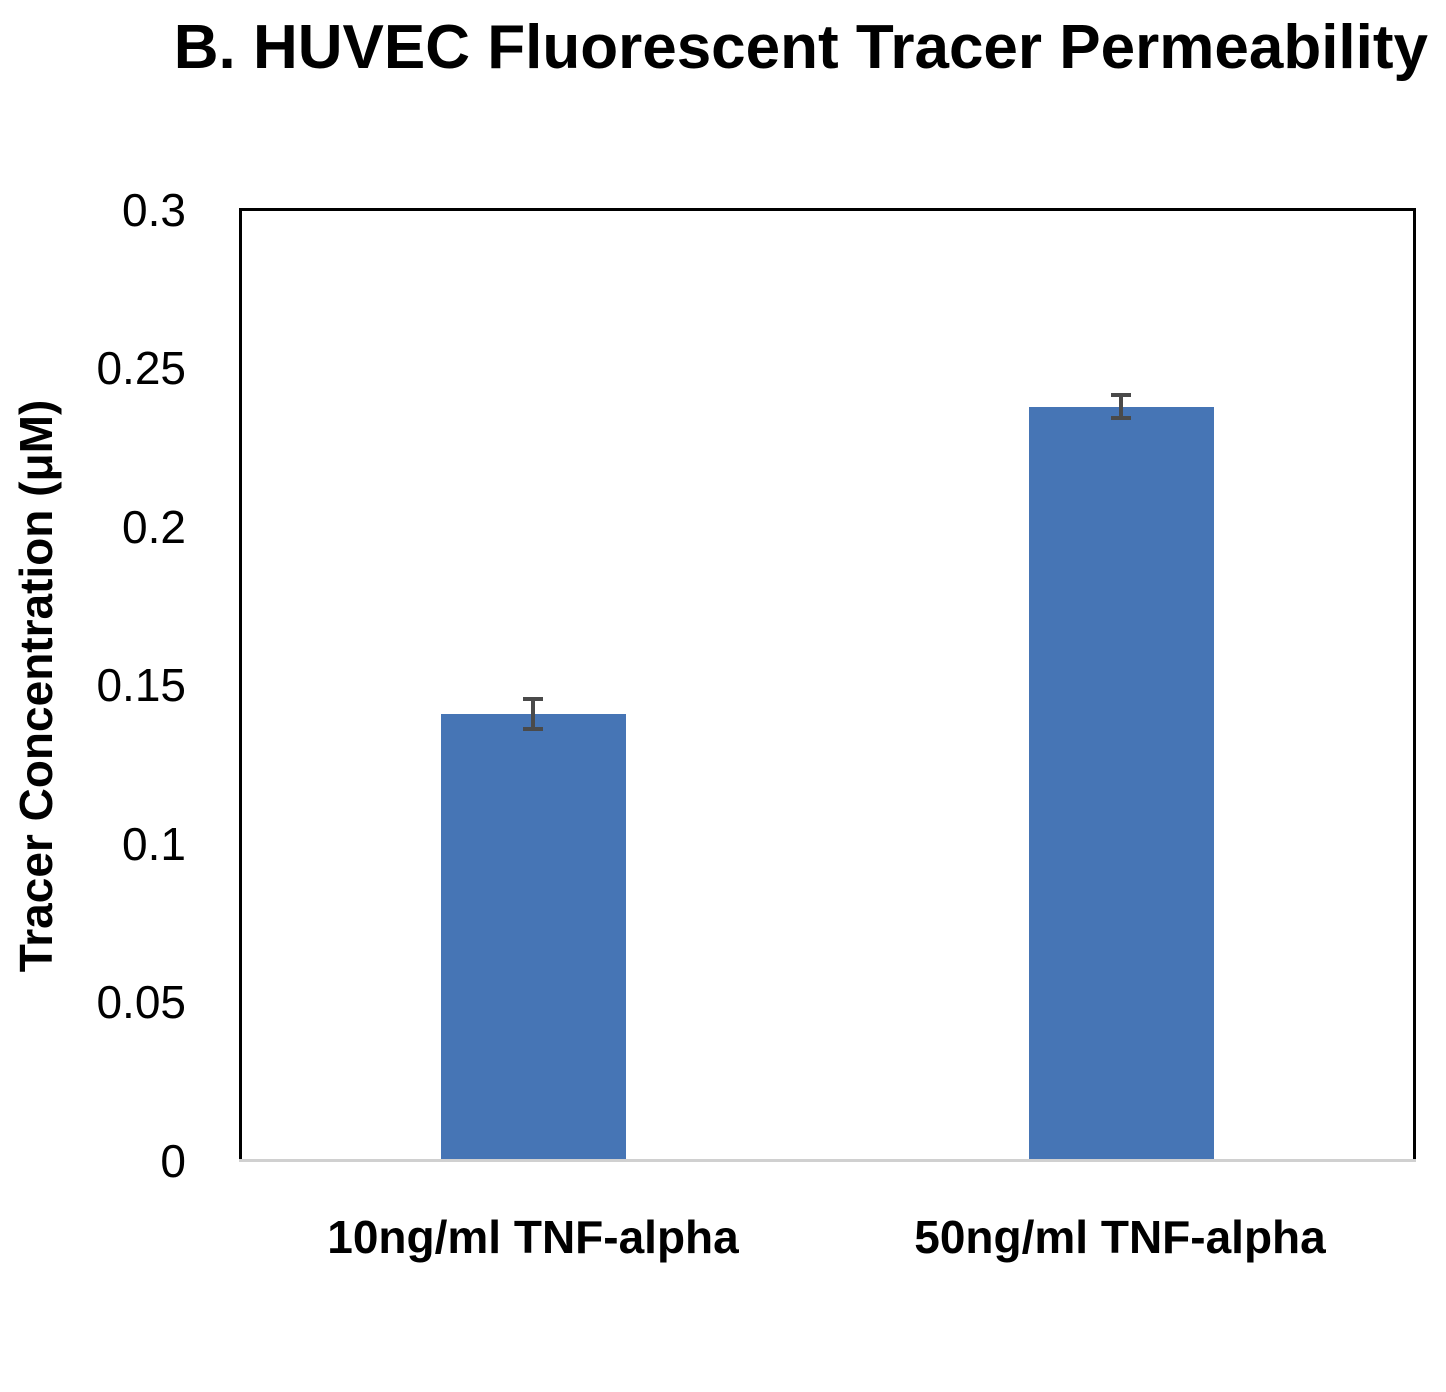  What do you see at coordinates (800, 47) in the screenshot?
I see `chart-title: B. HUVEC Fluorescent Tracer Permeability` at bounding box center [800, 47].